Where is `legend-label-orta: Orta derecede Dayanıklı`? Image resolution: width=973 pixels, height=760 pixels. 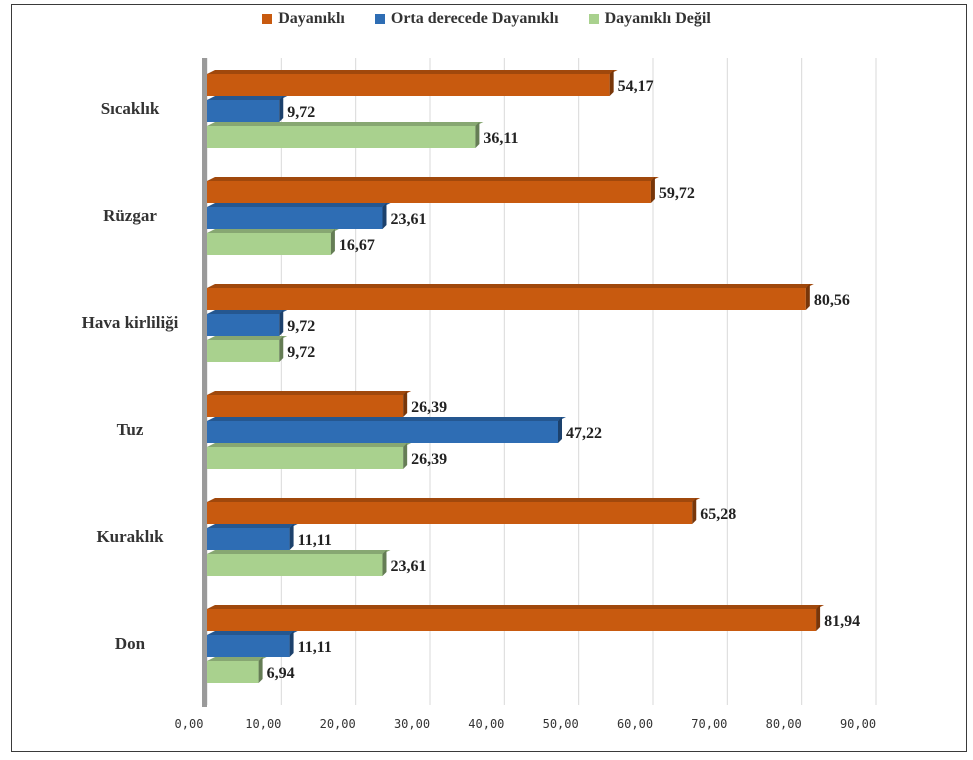
legend-label-orta: Orta derecede Dayanıklı is located at coordinates (474, 18).